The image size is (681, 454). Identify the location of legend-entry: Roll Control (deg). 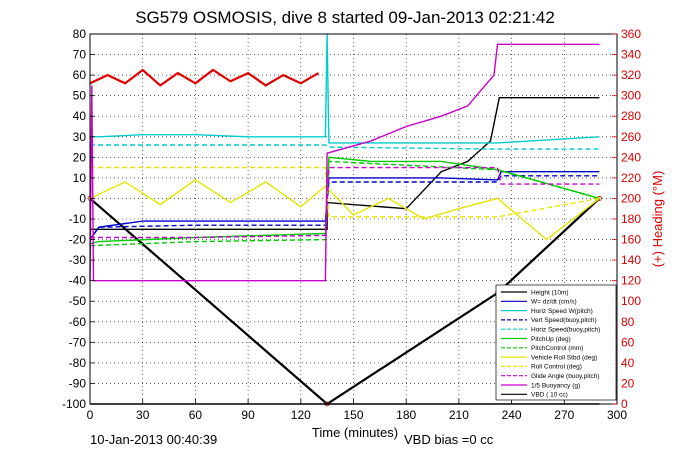
(556, 367).